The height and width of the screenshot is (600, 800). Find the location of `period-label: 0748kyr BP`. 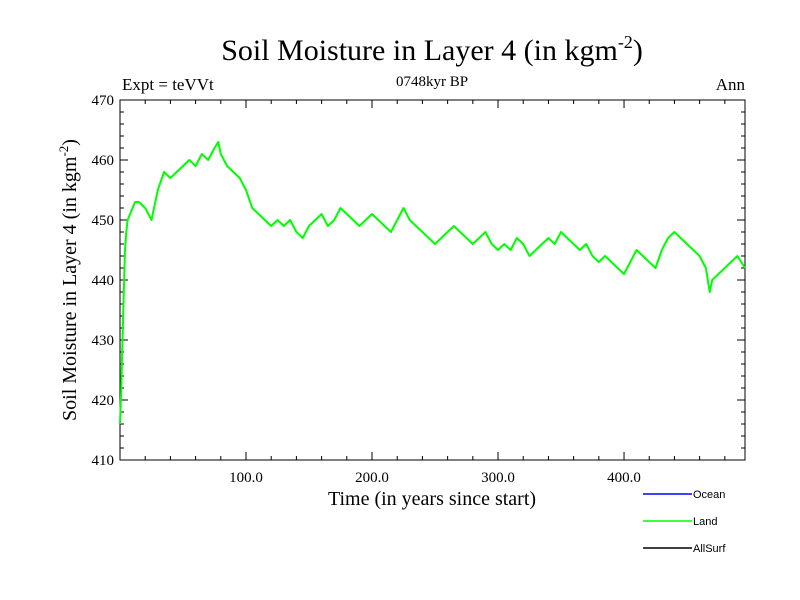

period-label: 0748kyr BP is located at coordinates (432, 82).